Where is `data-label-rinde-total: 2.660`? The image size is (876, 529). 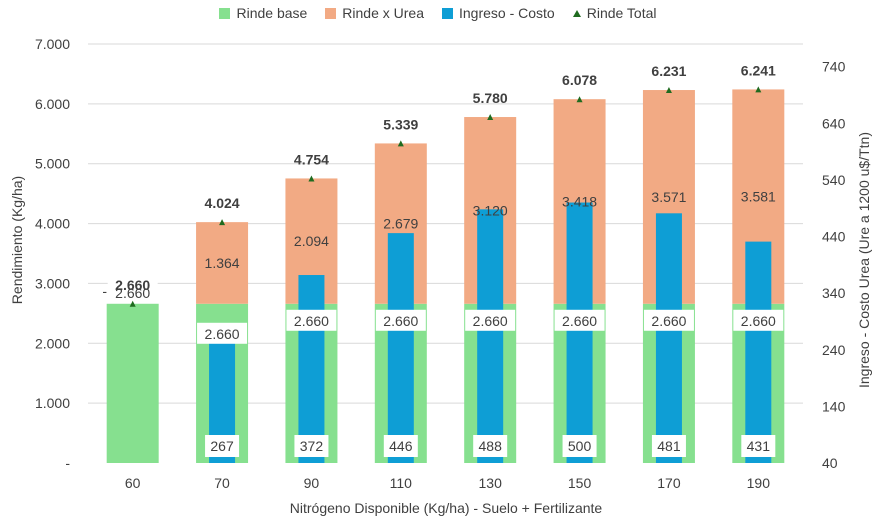 data-label-rinde-total: 2.660 is located at coordinates (132, 285).